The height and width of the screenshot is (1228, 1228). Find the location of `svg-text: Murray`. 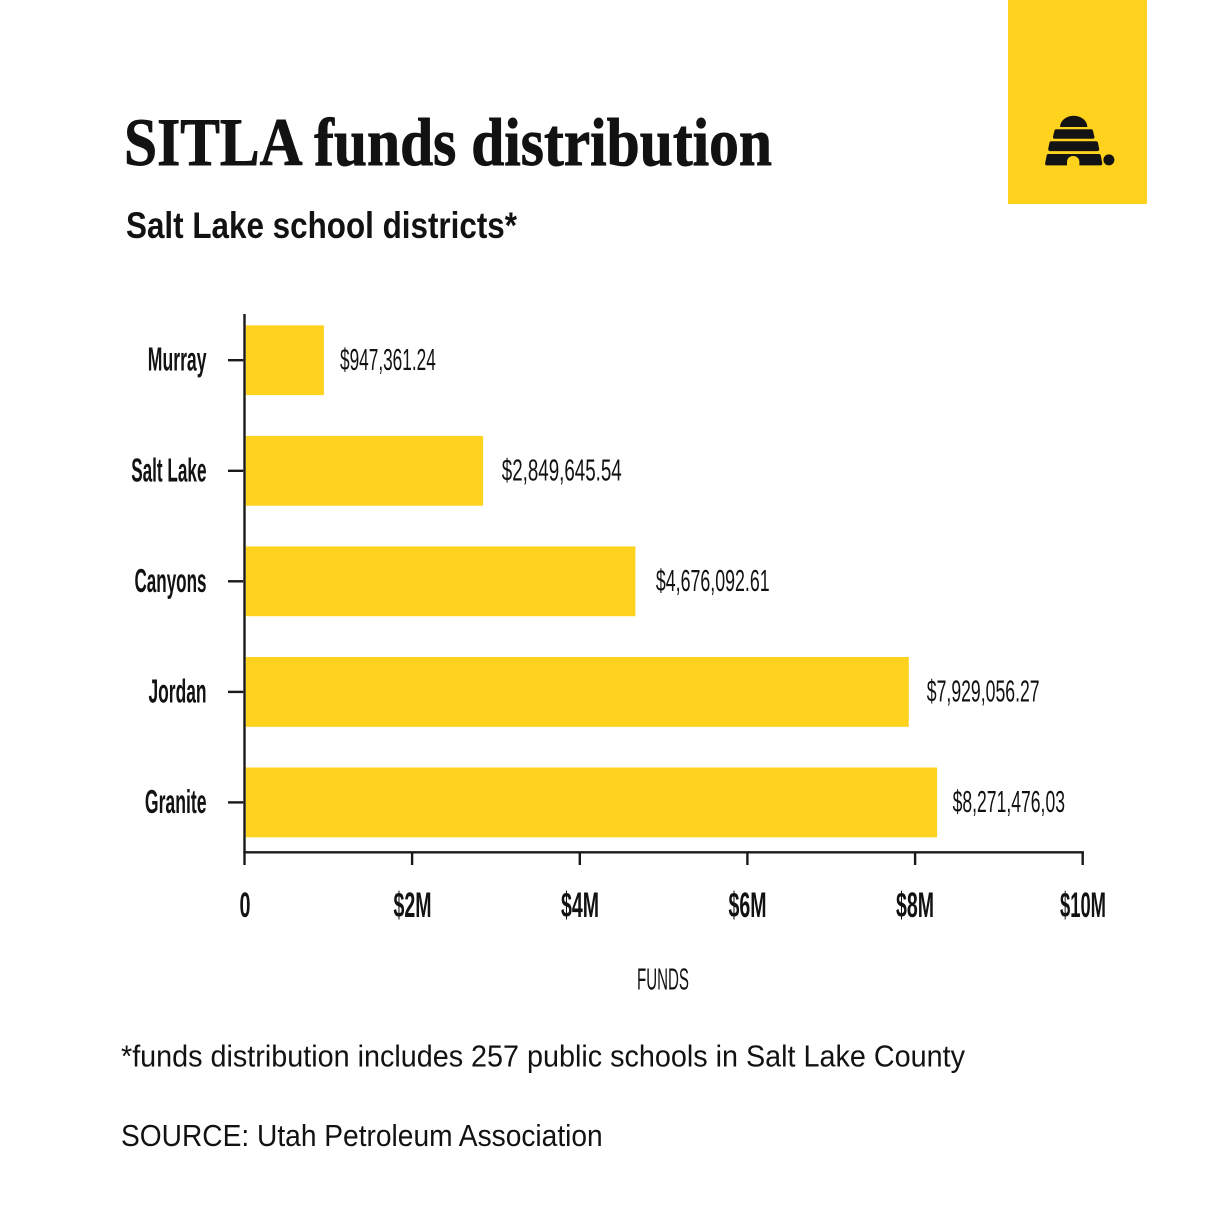

svg-text: Murray is located at coordinates (177, 359).